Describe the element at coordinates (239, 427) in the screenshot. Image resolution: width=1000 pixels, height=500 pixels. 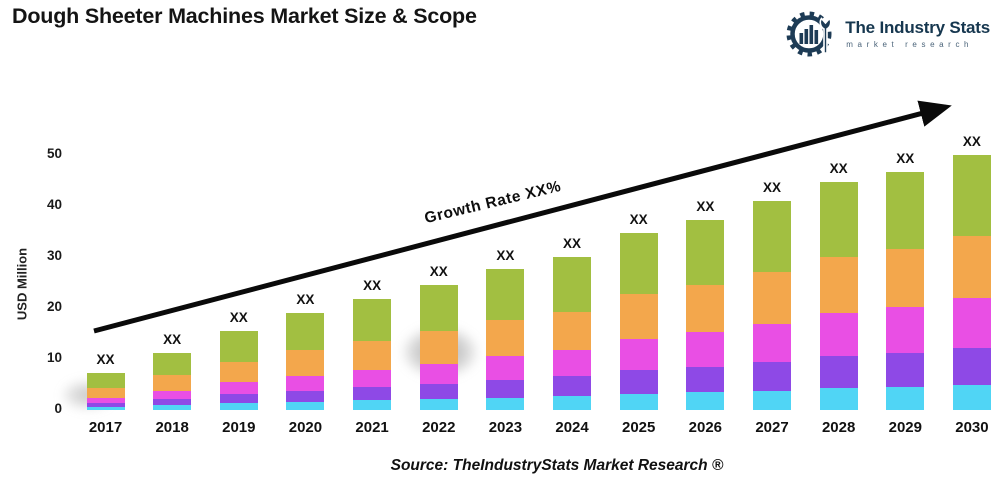
I see `x-axis-label: 2019` at that location.